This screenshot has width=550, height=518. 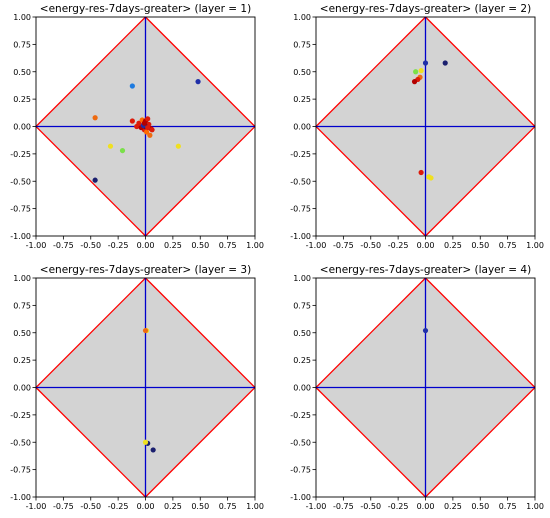 I want to click on chart-title: <energy-res-7days-greater> (layer = 3), so click(x=145, y=270).